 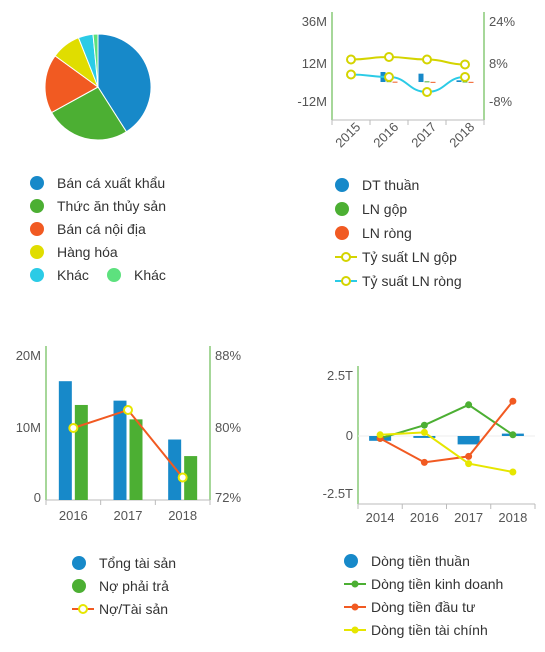 I want to click on y-tick-label-right: 24%, so click(x=502, y=21).